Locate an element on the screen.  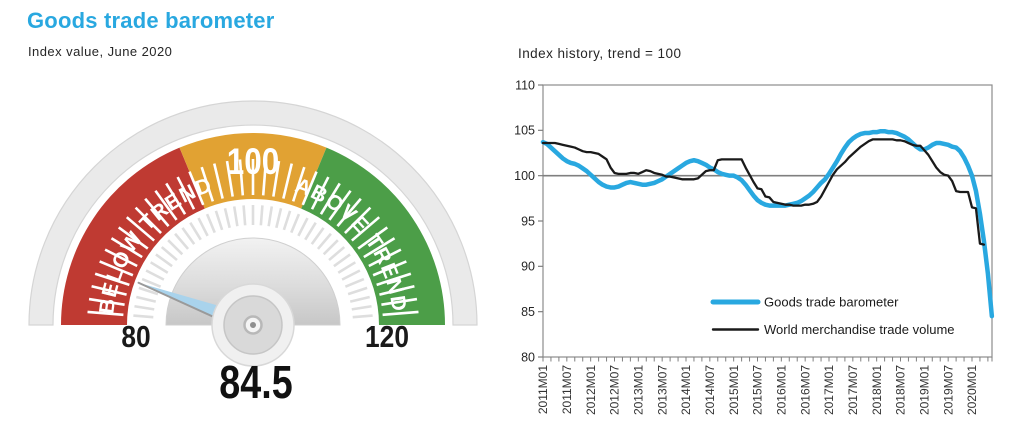
x-axis-label: 2017M01 is located at coordinates (829, 390).